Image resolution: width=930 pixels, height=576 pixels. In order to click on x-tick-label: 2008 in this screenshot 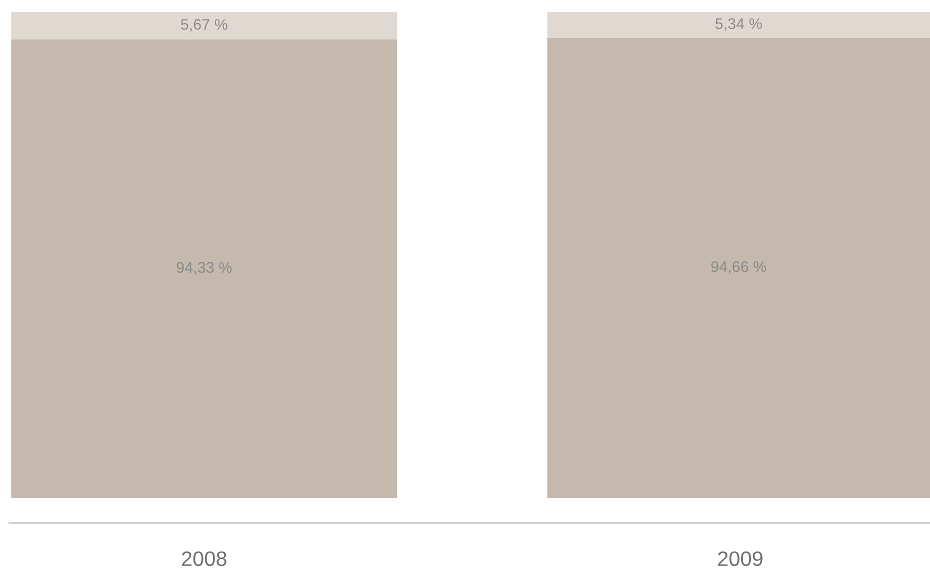, I will do `click(204, 558)`.